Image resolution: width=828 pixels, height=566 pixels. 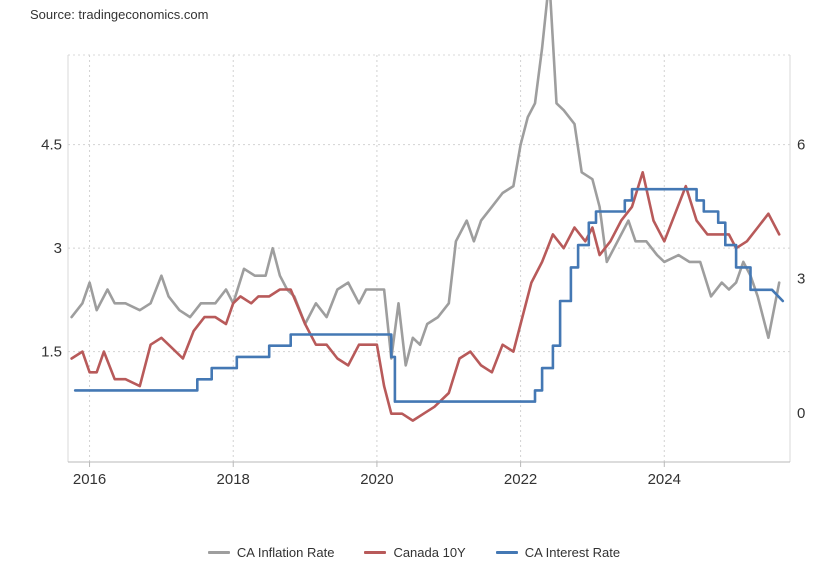 What do you see at coordinates (572, 552) in the screenshot?
I see `legend-label: CA Interest Rate` at bounding box center [572, 552].